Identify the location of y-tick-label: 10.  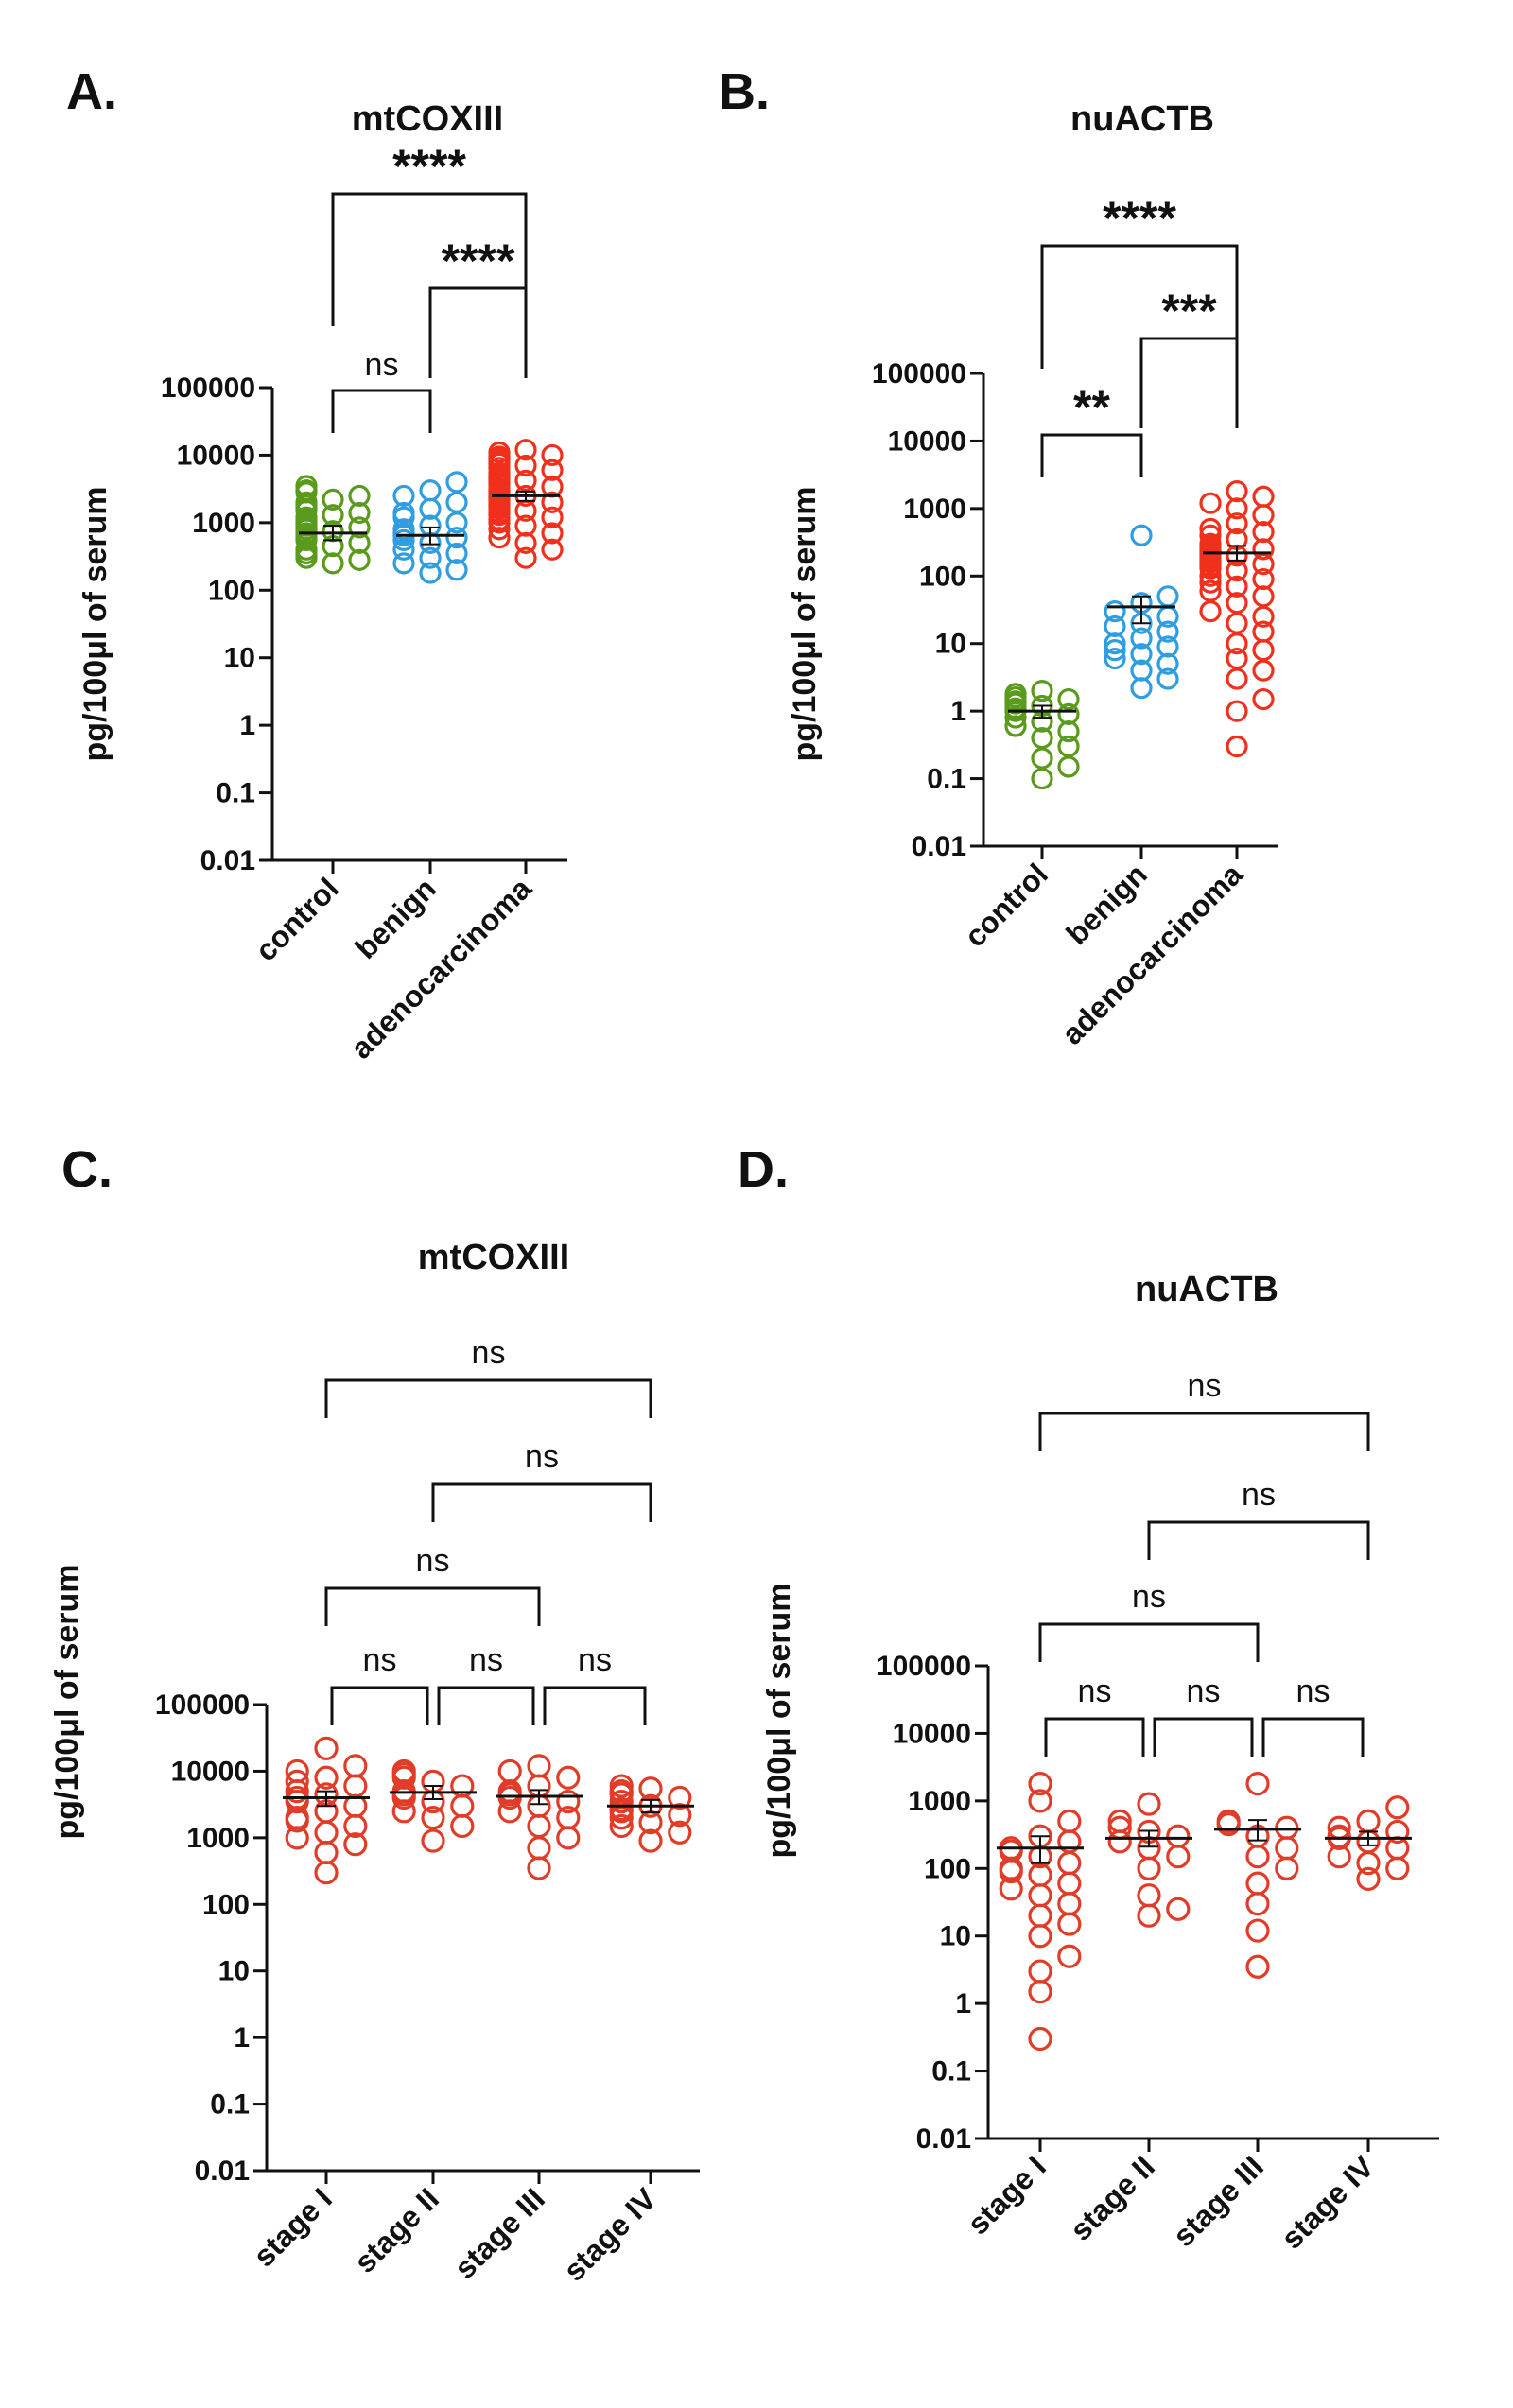
(956, 1936).